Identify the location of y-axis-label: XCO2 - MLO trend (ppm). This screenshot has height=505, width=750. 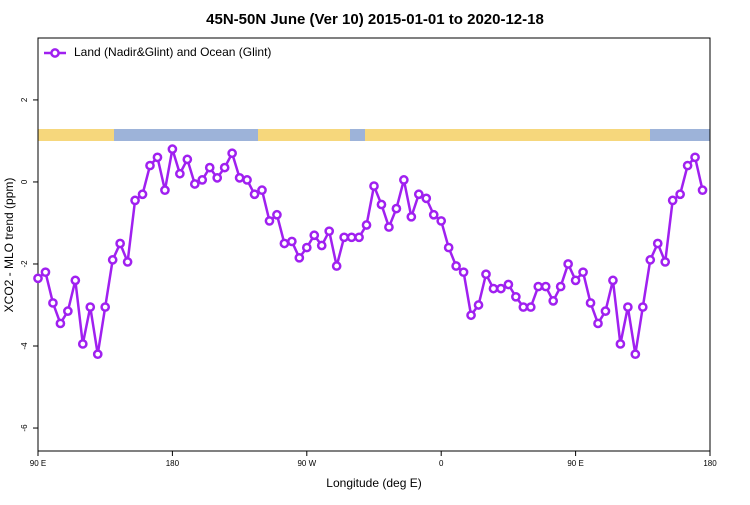
(9, 245).